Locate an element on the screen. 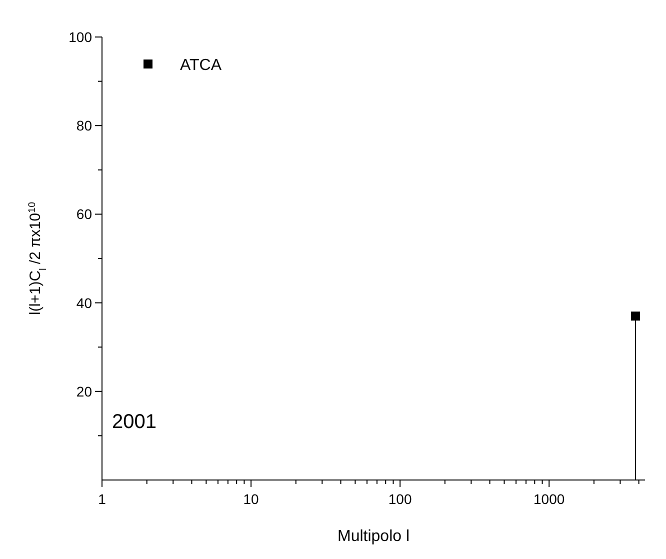 The image size is (666, 559). y-tick-label: 80 is located at coordinates (84, 126).